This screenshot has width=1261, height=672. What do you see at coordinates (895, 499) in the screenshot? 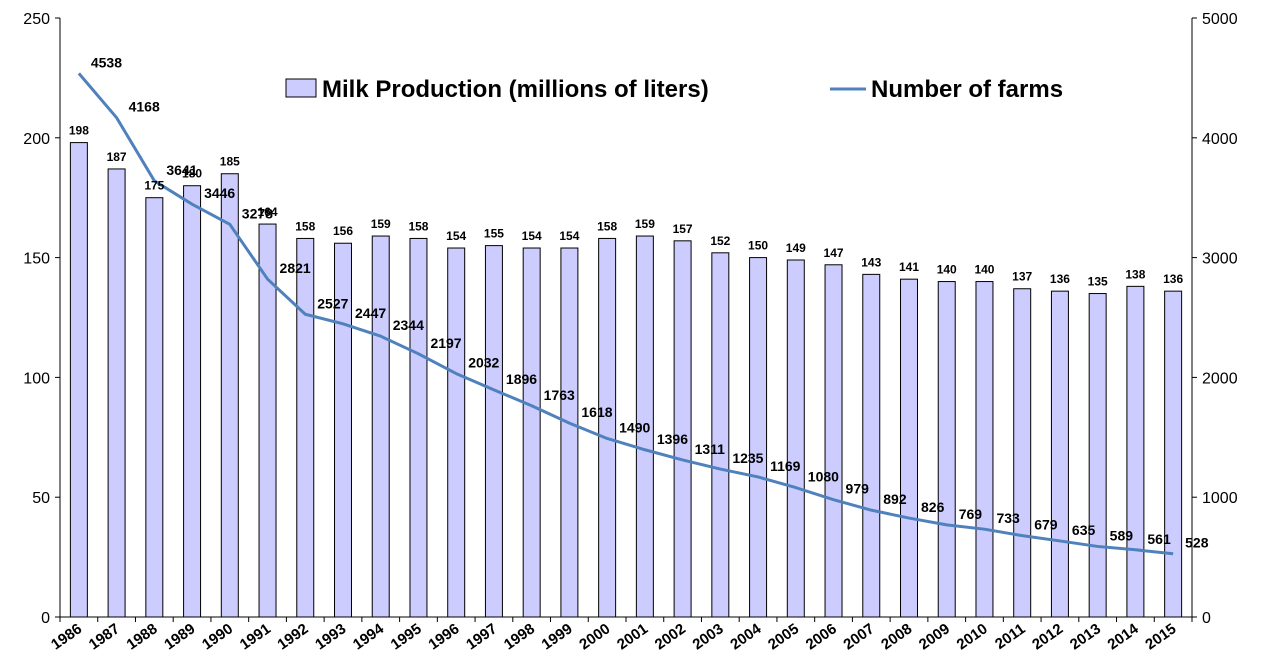
I see `line-value-label: 892` at bounding box center [895, 499].